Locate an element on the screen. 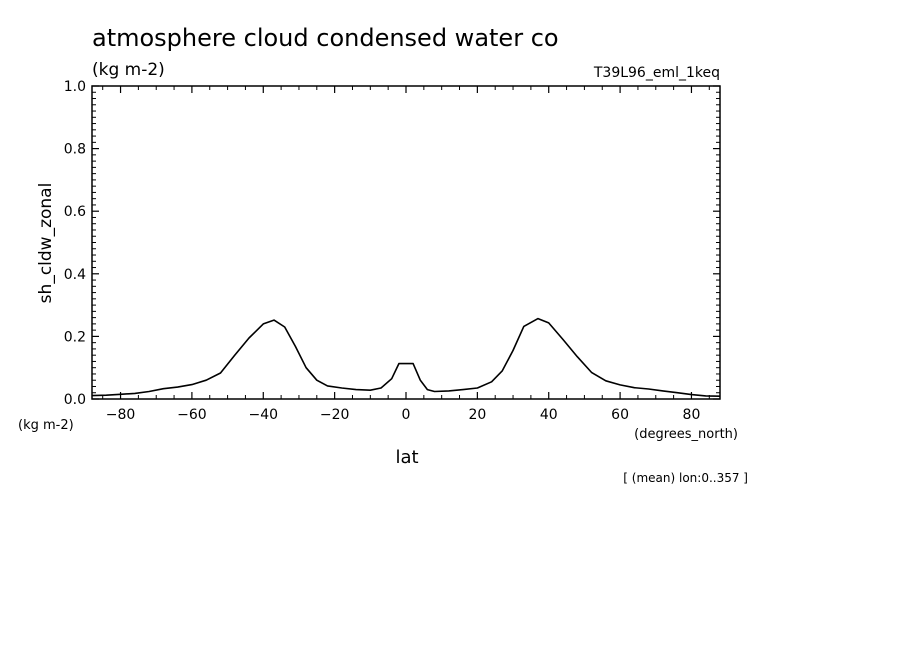 The image size is (904, 654). x-tick-label: 80 is located at coordinates (692, 415).